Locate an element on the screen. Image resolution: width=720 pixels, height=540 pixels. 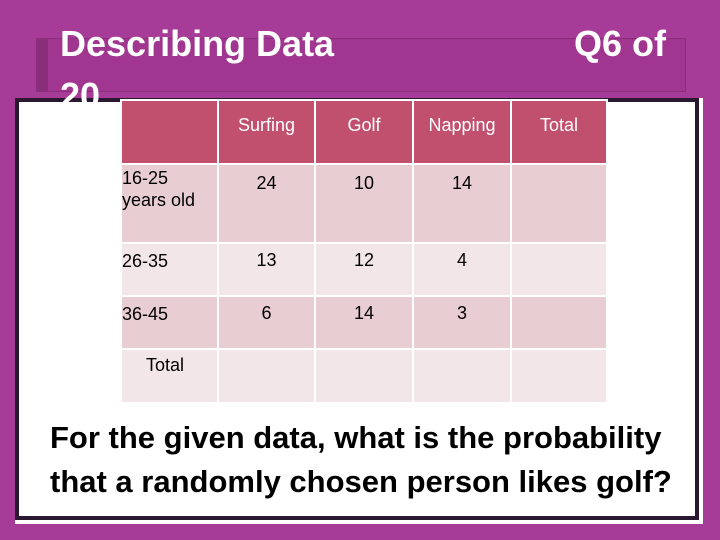
table-cell: 13 is located at coordinates (266, 269).